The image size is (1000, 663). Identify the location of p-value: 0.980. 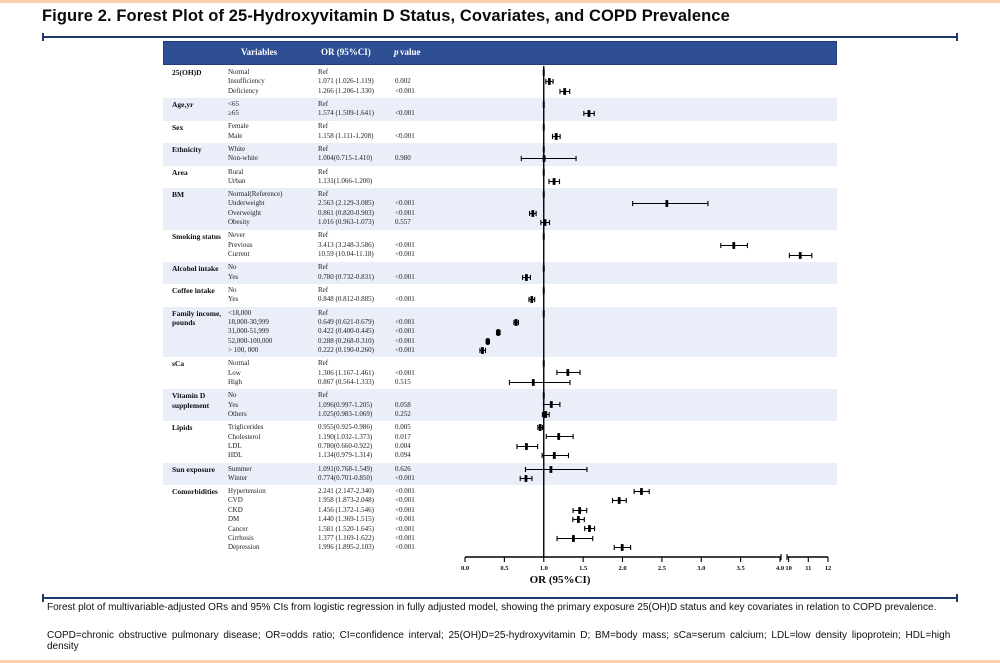
(403, 158).